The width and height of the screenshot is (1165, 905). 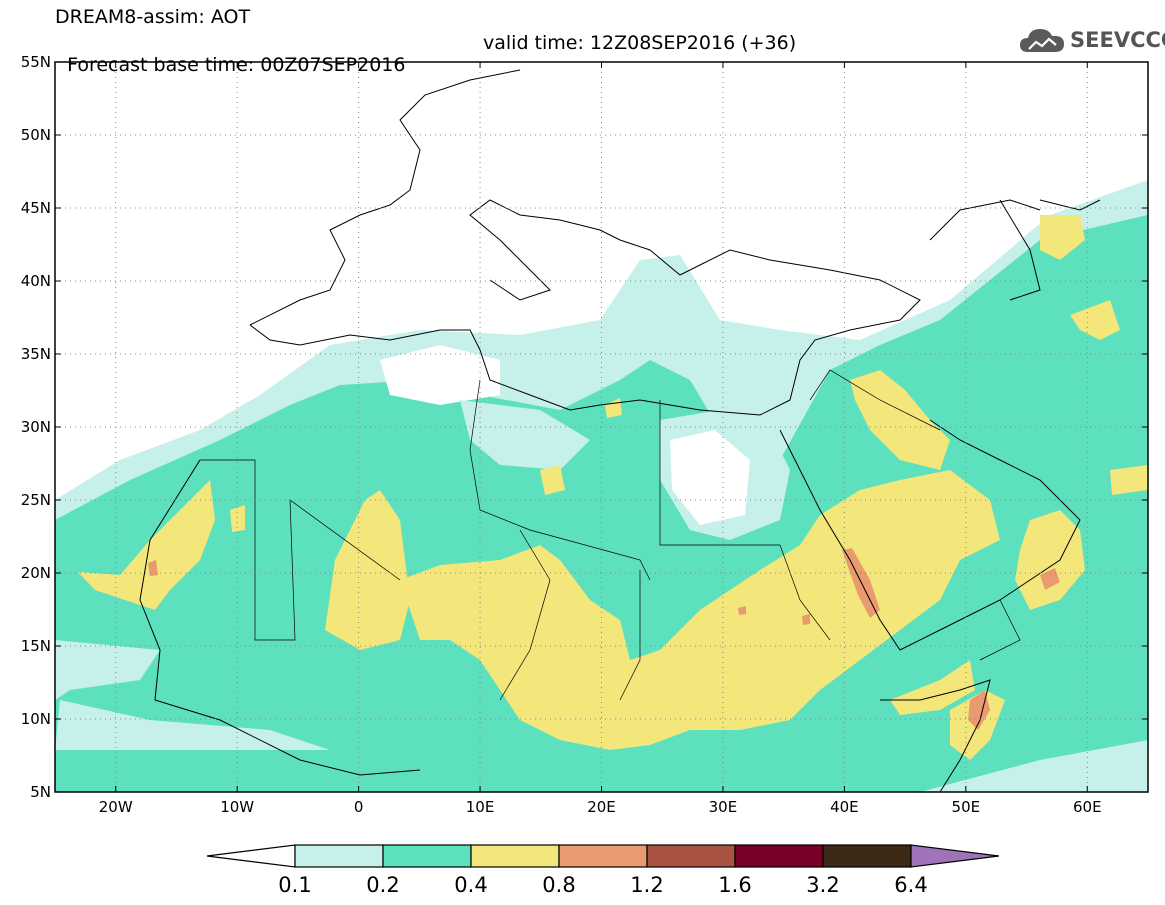 I want to click on colorbar-label: 3.2, so click(x=822, y=885).